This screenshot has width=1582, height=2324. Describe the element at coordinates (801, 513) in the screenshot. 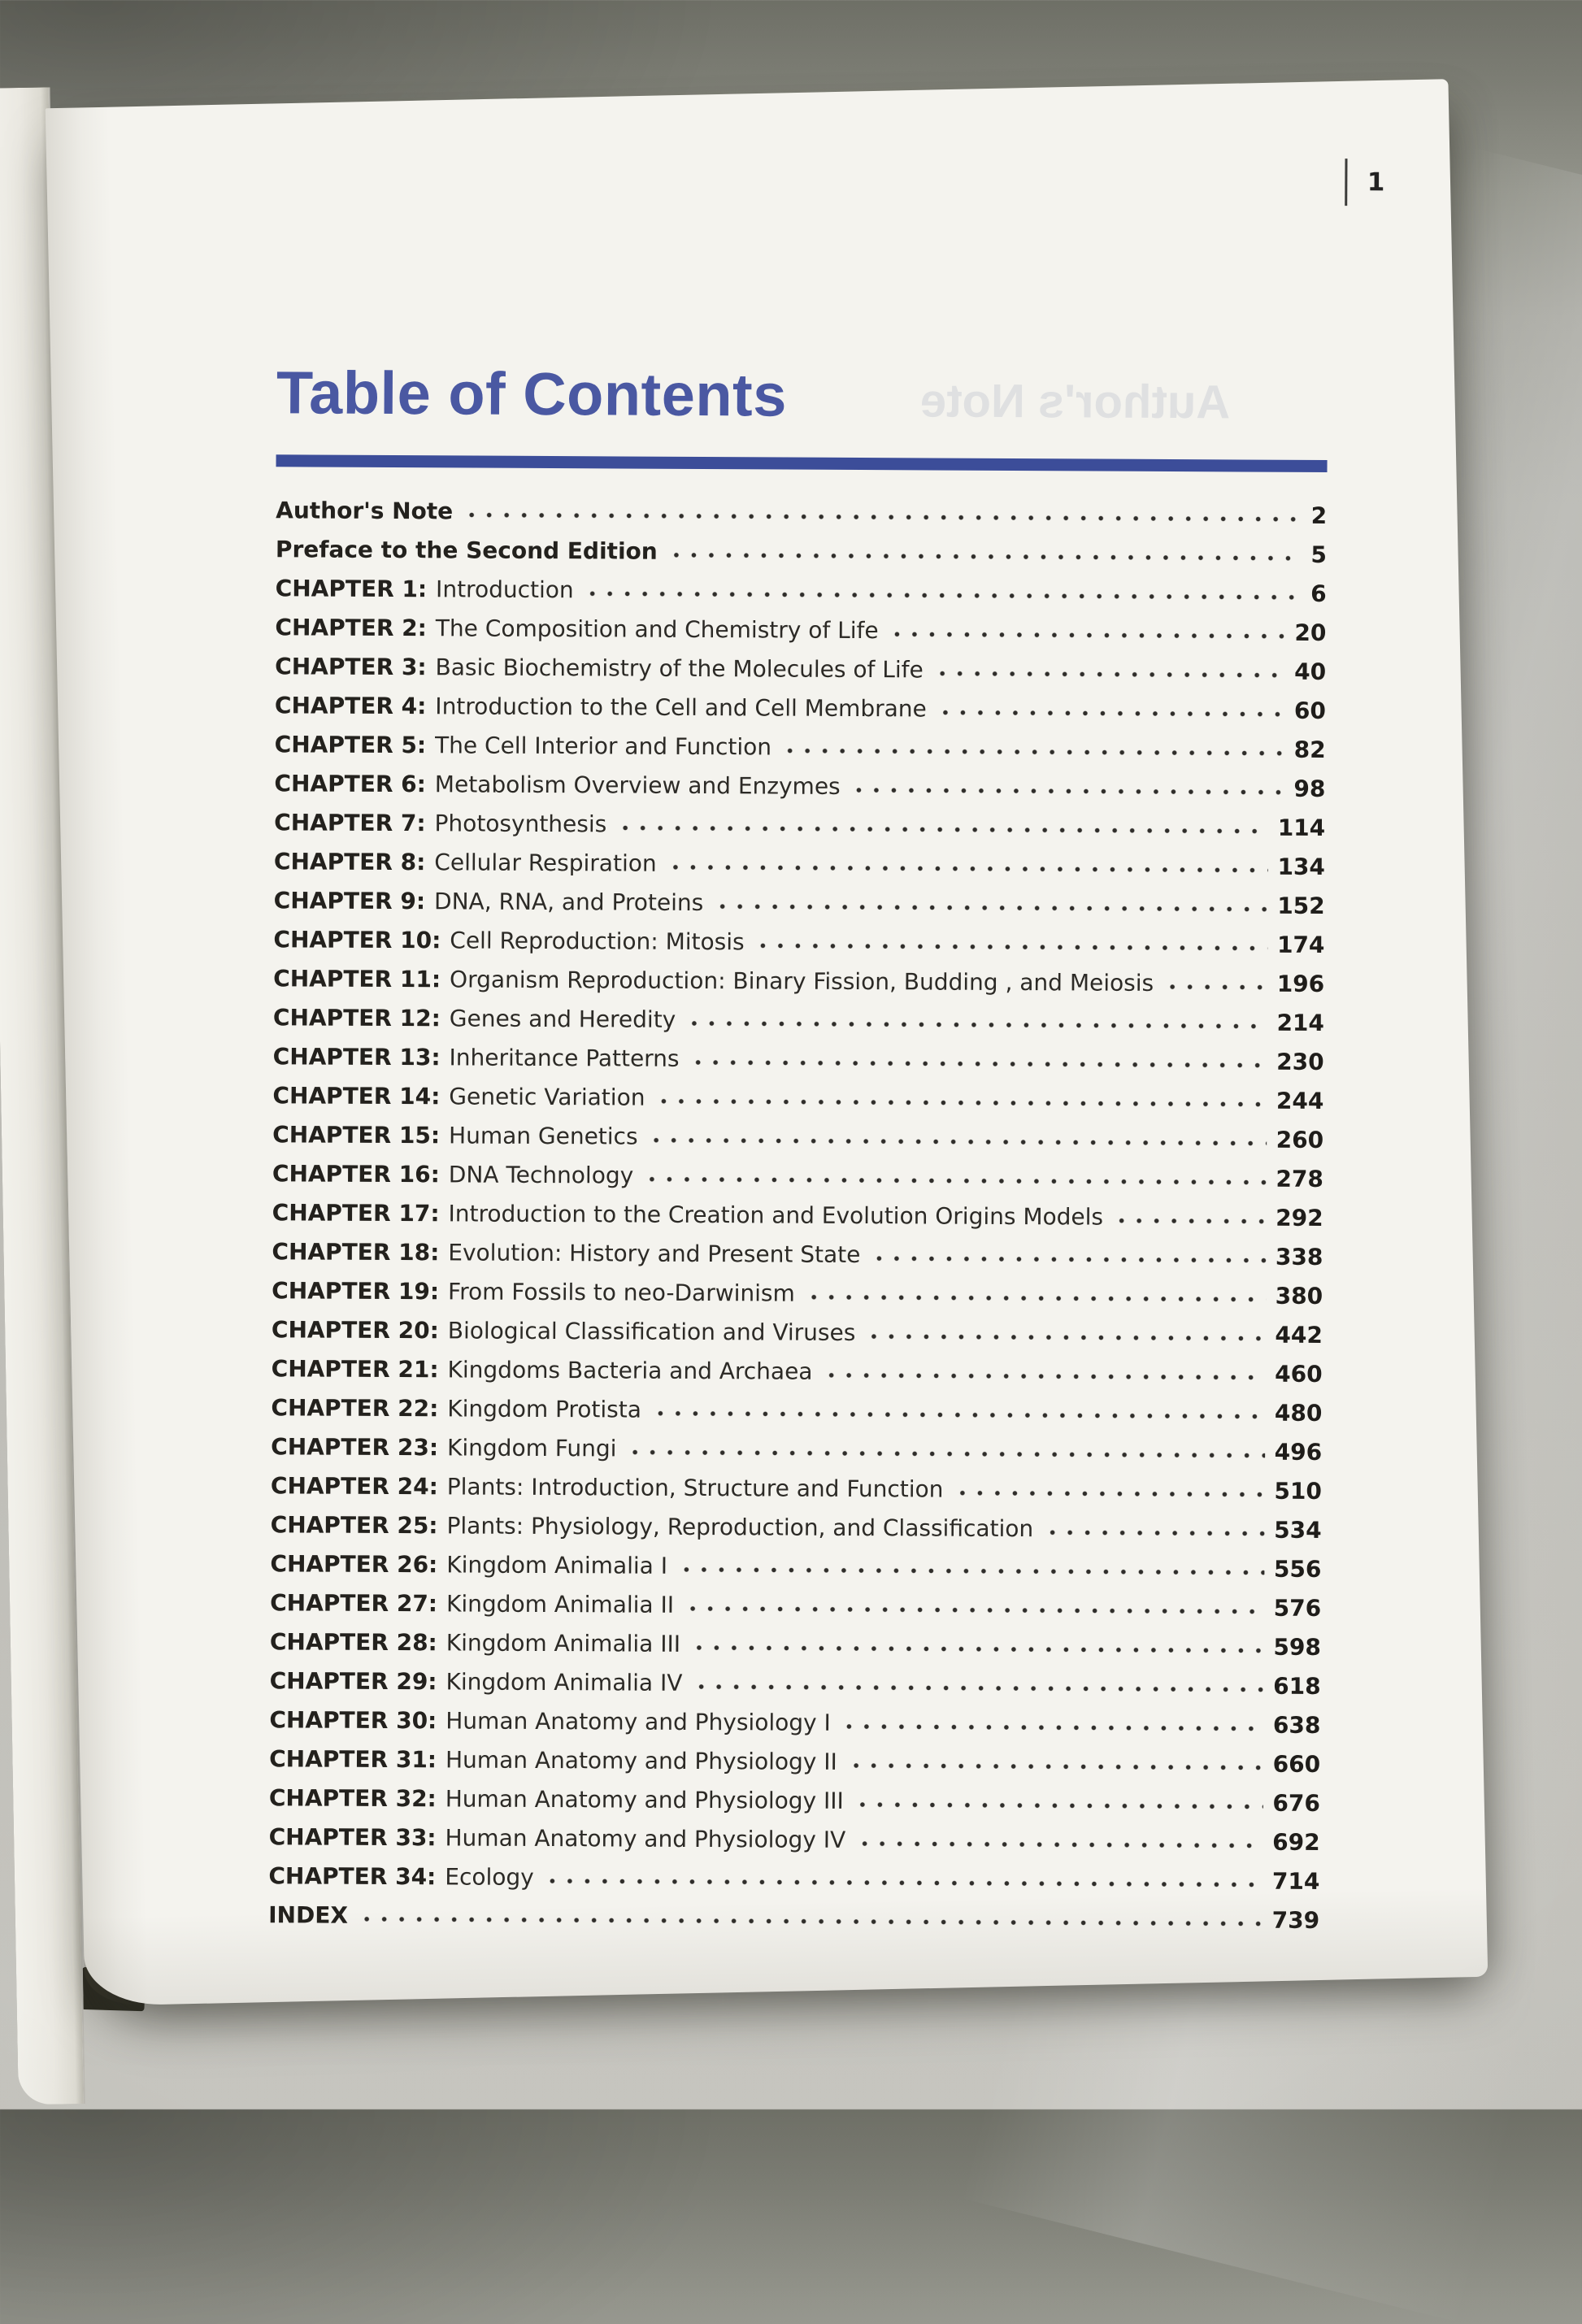

I see `toc-entry: Author's Note 2` at that location.